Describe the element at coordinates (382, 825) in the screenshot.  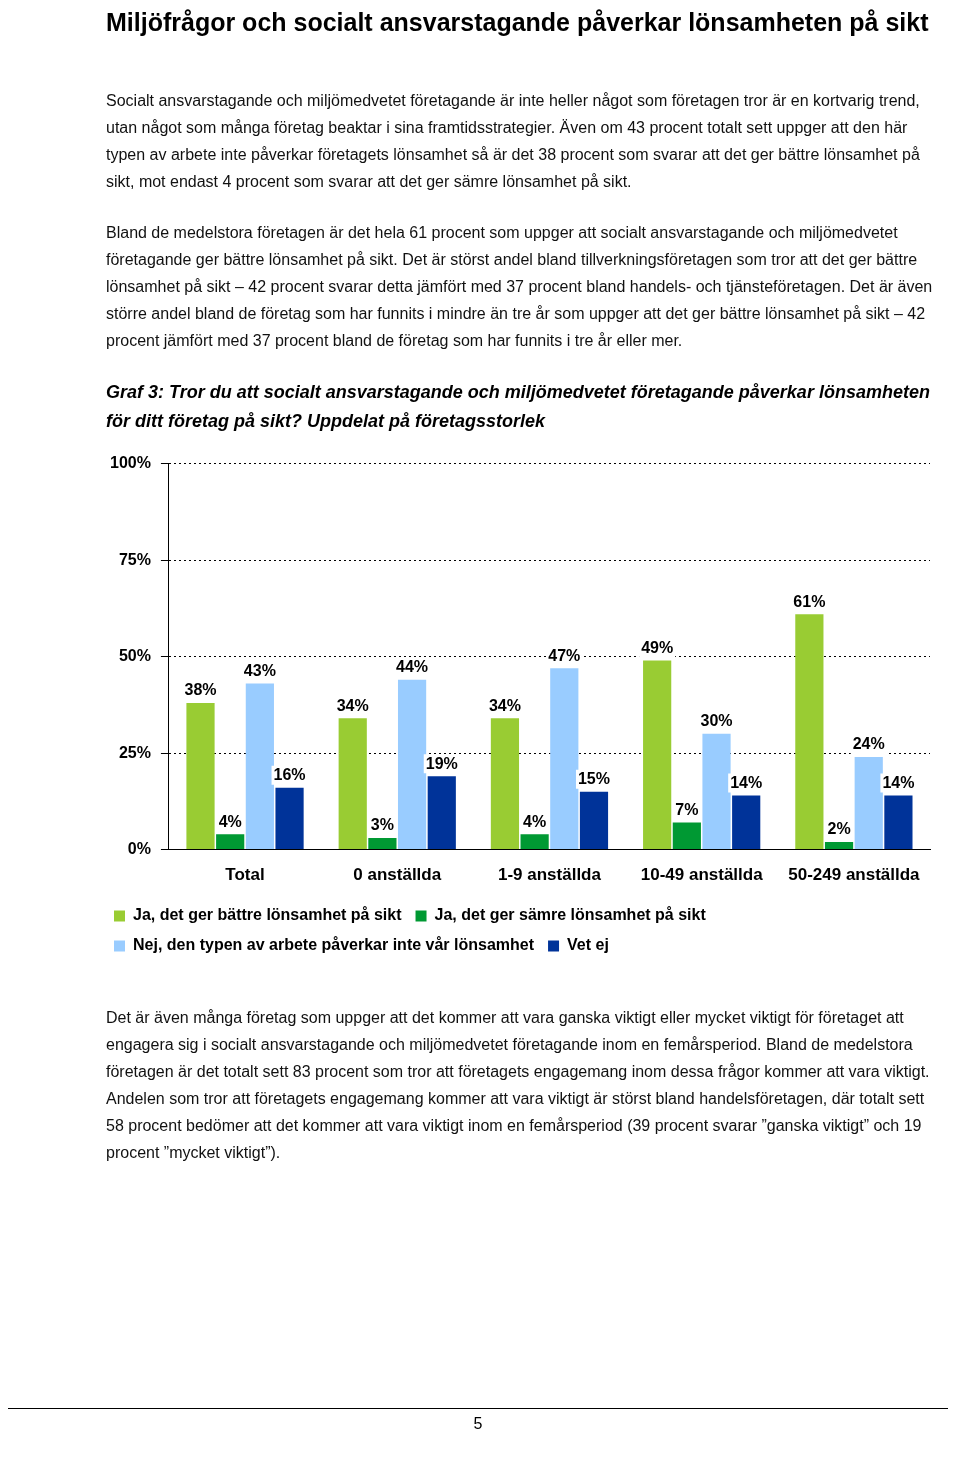
I see `data-label: 3%` at that location.